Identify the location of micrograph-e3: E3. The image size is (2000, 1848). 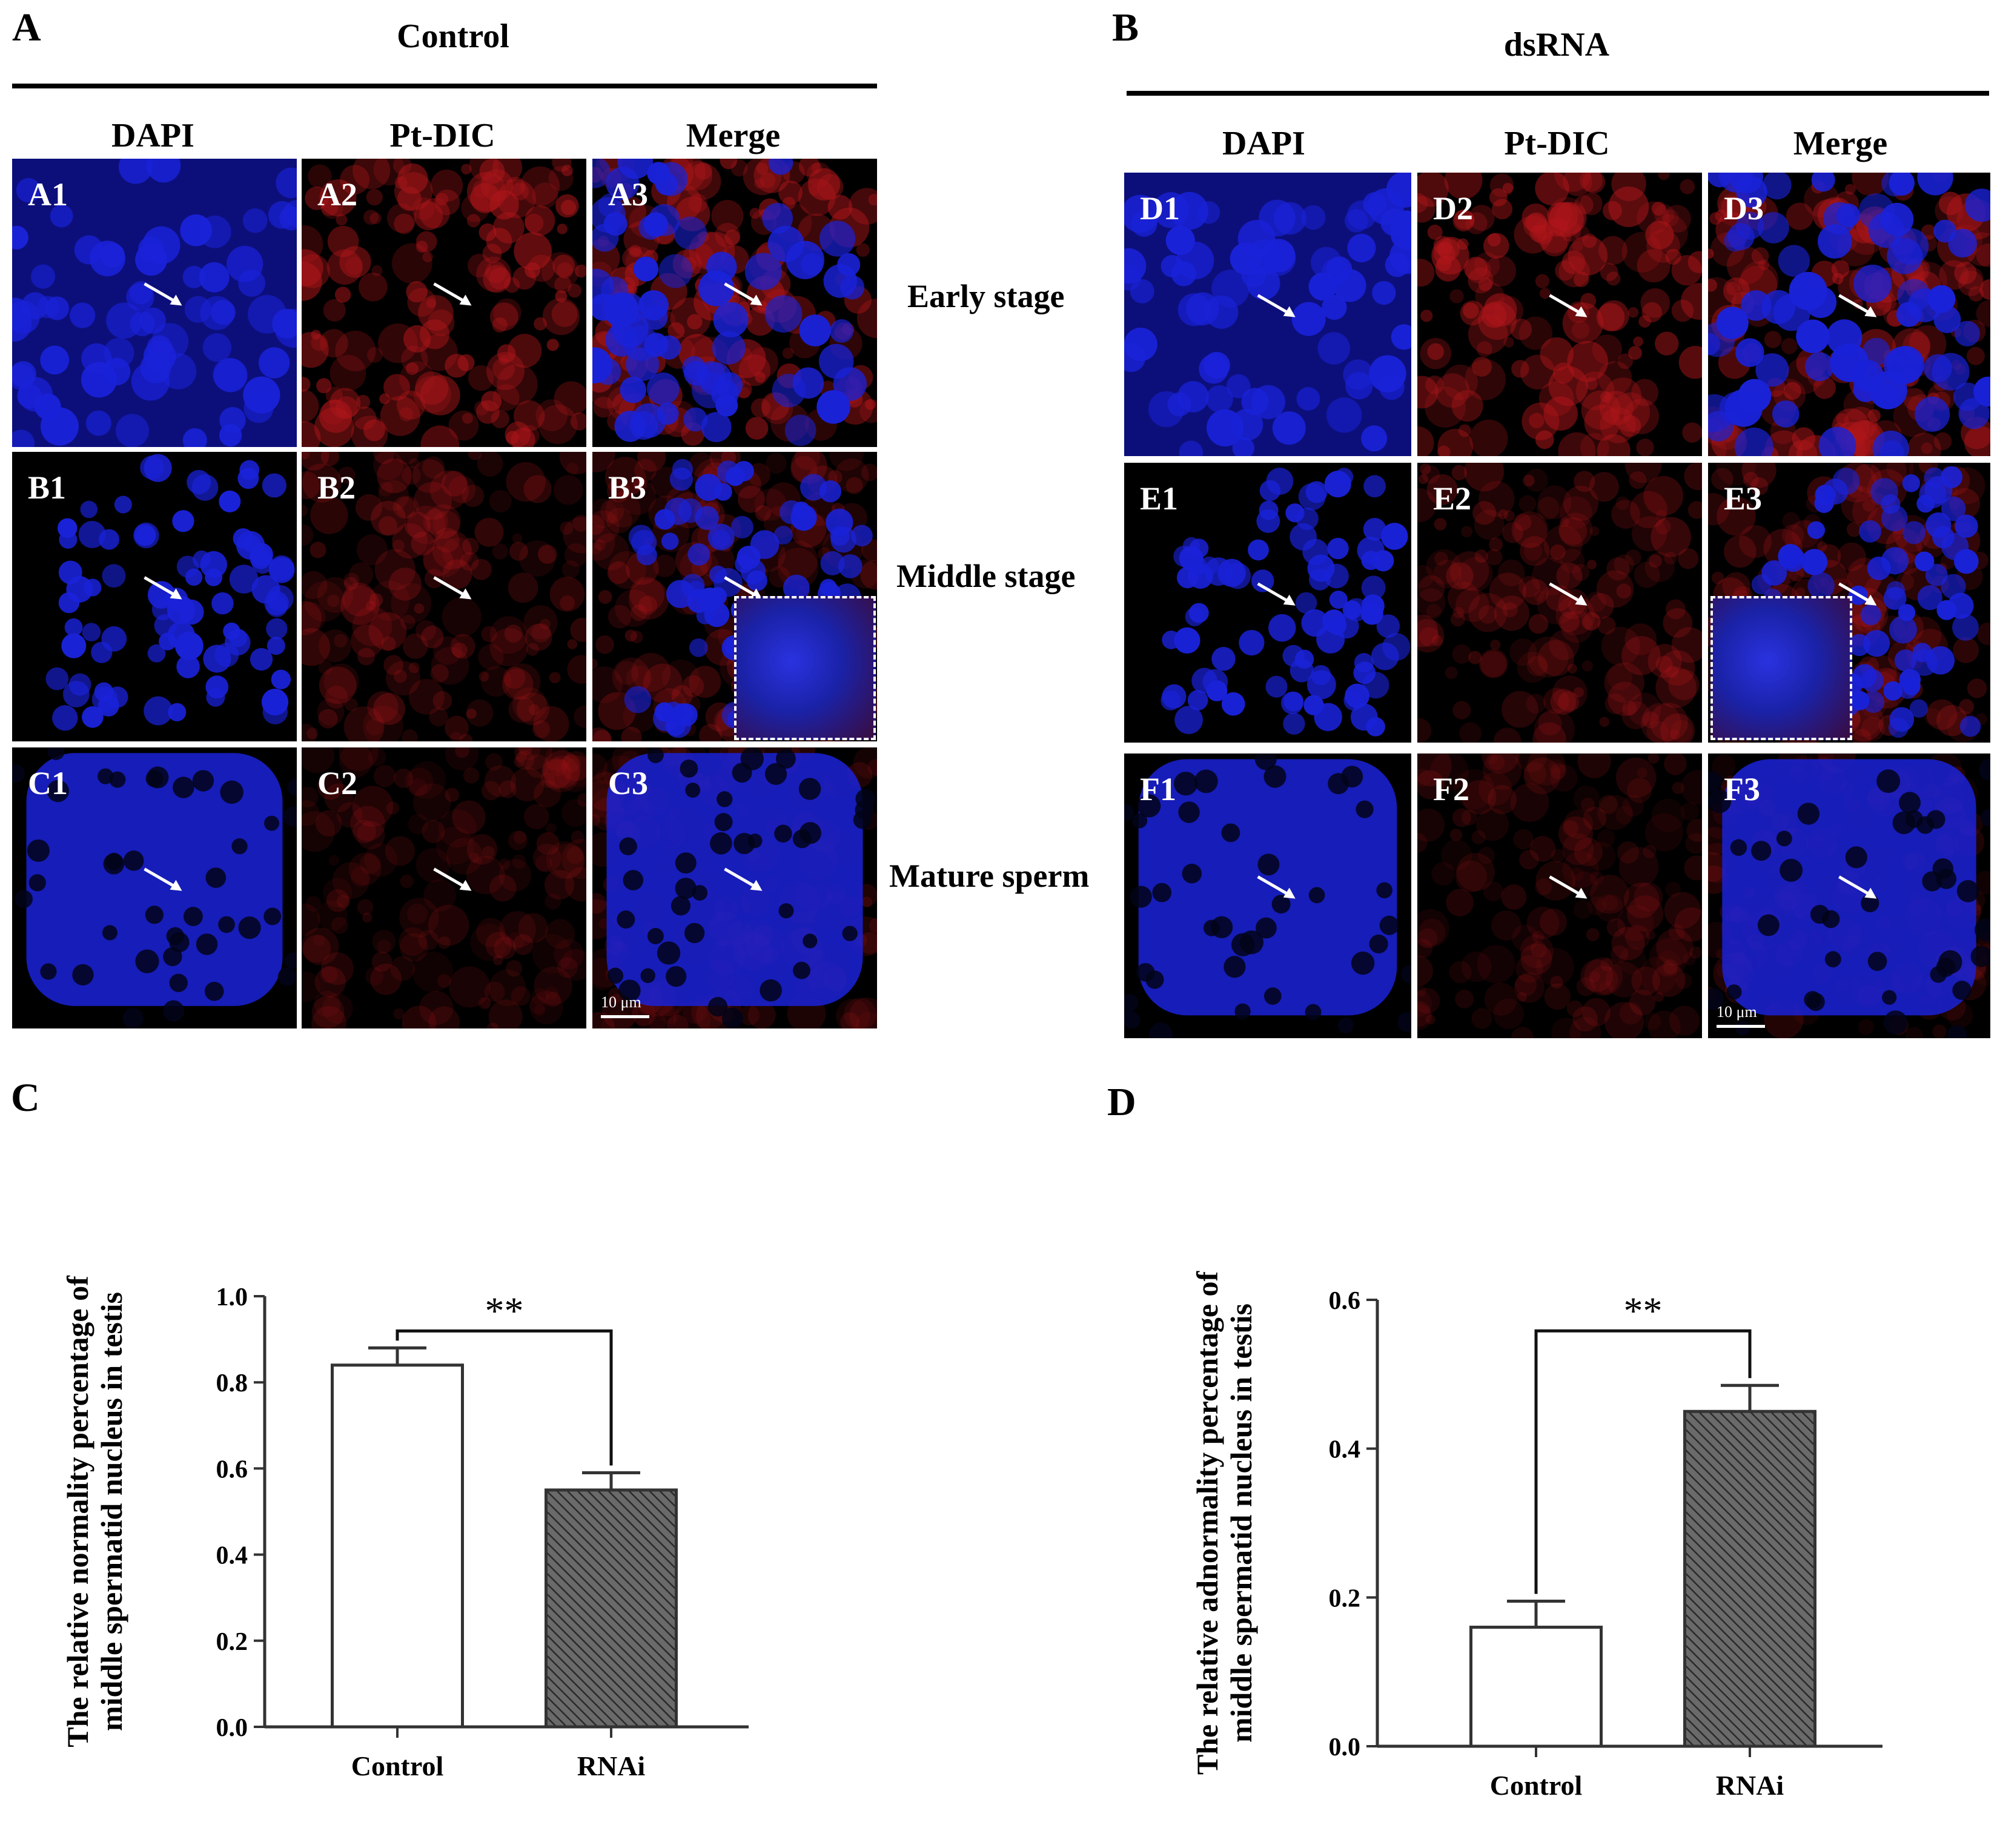
(1849, 603).